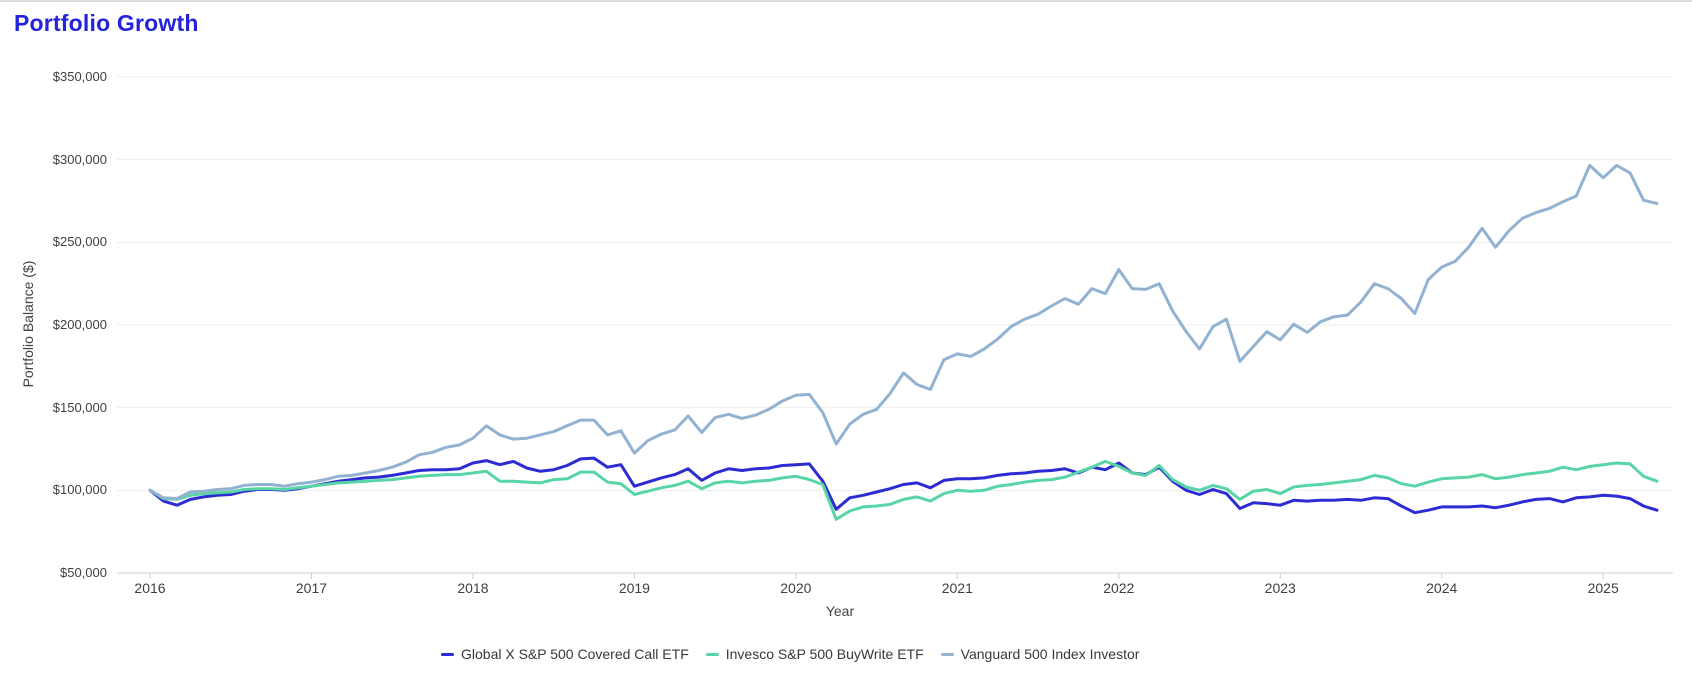  I want to click on vanguard-line-swatch-icon, so click(947, 654).